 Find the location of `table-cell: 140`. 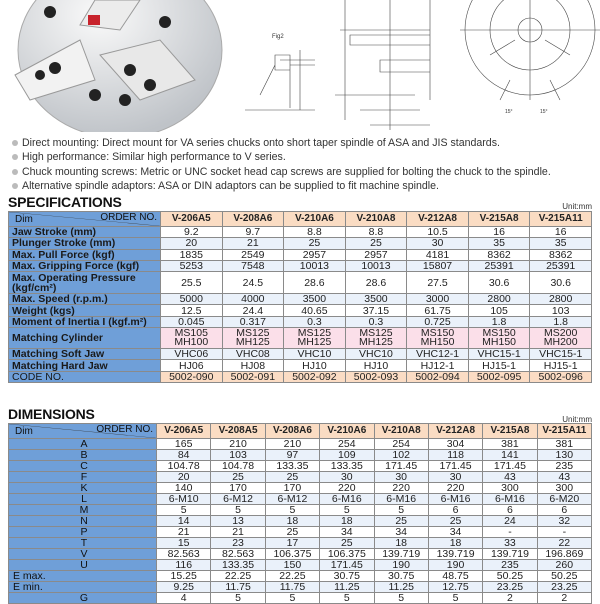

table-cell: 140 is located at coordinates (183, 488).